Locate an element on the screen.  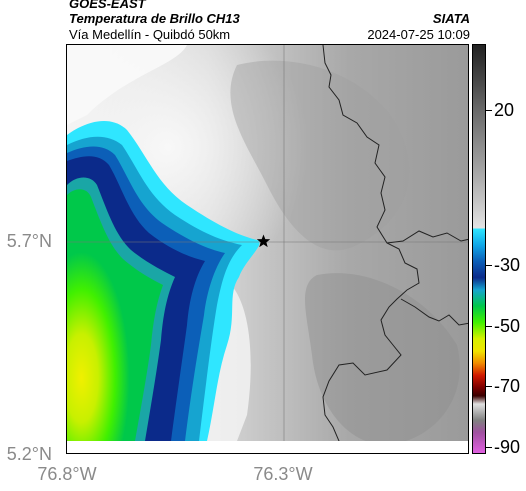
ytick-label: 5.7°N is located at coordinates (29, 241).